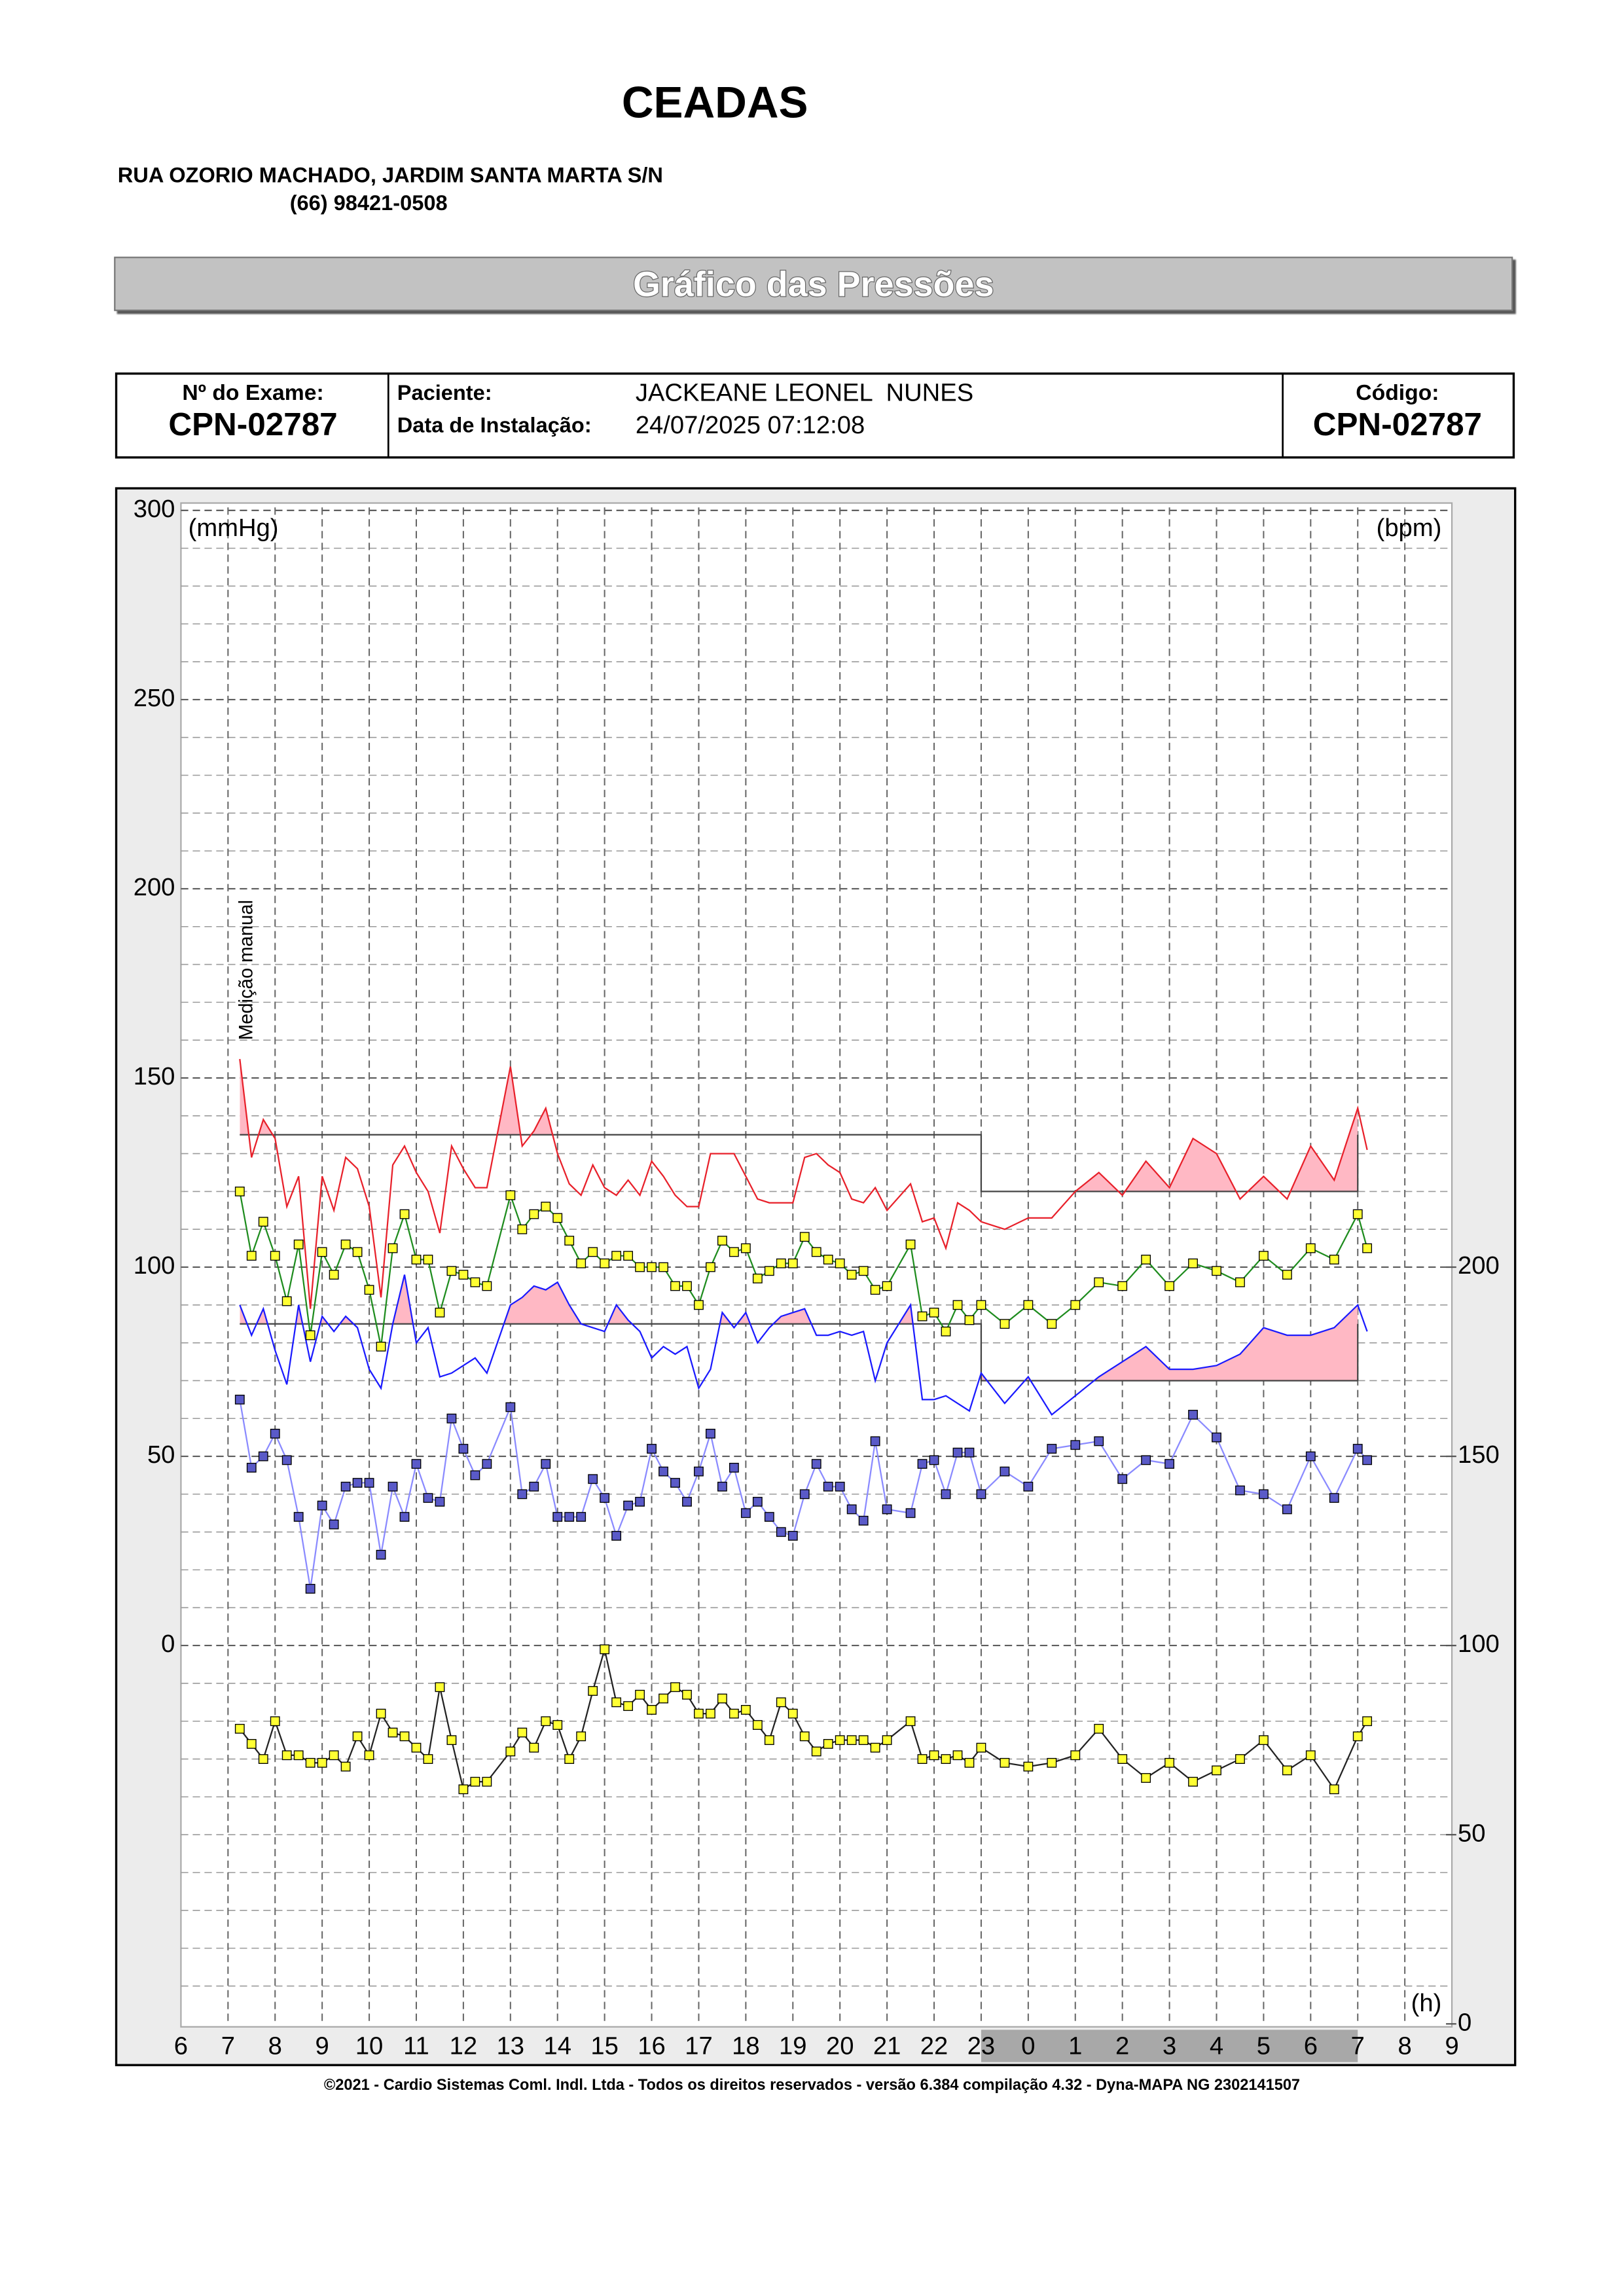 The width and height of the screenshot is (1624, 2296). Describe the element at coordinates (1264, 2046) in the screenshot. I see `x-tick-label: 5` at that location.